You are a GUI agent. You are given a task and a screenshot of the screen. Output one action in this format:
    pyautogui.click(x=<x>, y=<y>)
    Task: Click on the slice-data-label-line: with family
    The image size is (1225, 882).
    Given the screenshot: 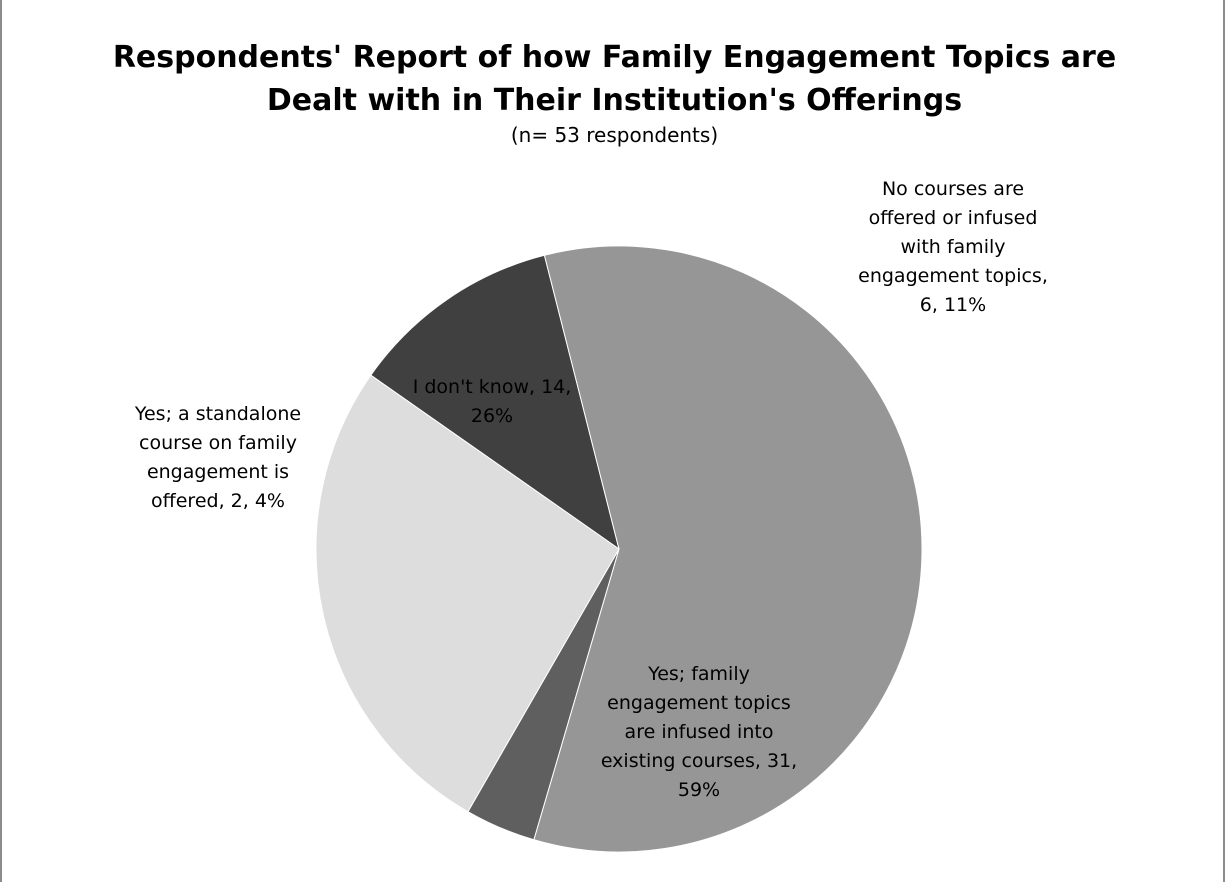 What is the action you would take?
    pyautogui.click(x=953, y=247)
    